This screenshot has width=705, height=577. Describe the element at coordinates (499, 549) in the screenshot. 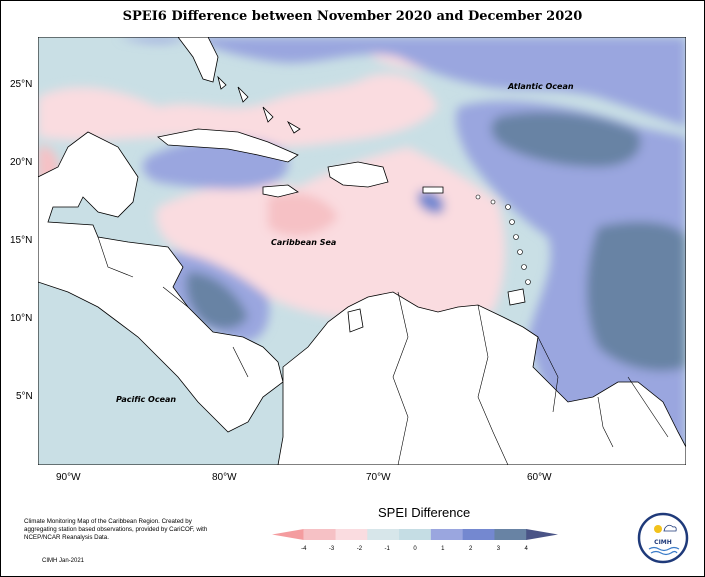

I see `colorbar-tick-label: 3` at that location.